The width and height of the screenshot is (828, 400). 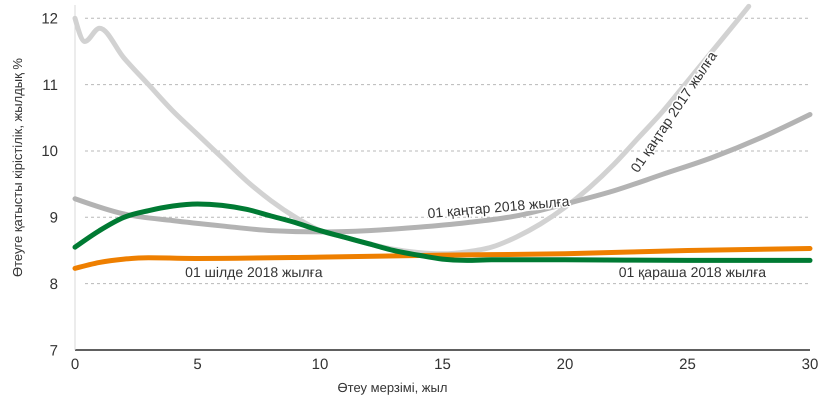 I want to click on x-tick-label: 20, so click(x=565, y=364).